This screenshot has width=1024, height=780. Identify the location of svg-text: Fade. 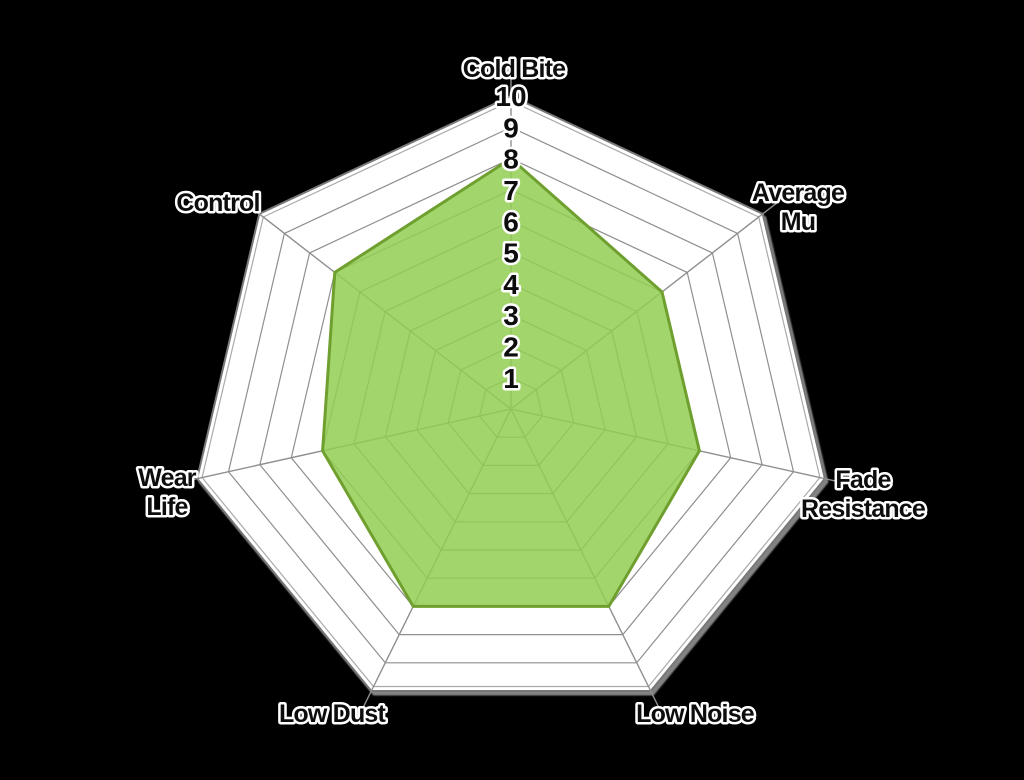
(863, 480).